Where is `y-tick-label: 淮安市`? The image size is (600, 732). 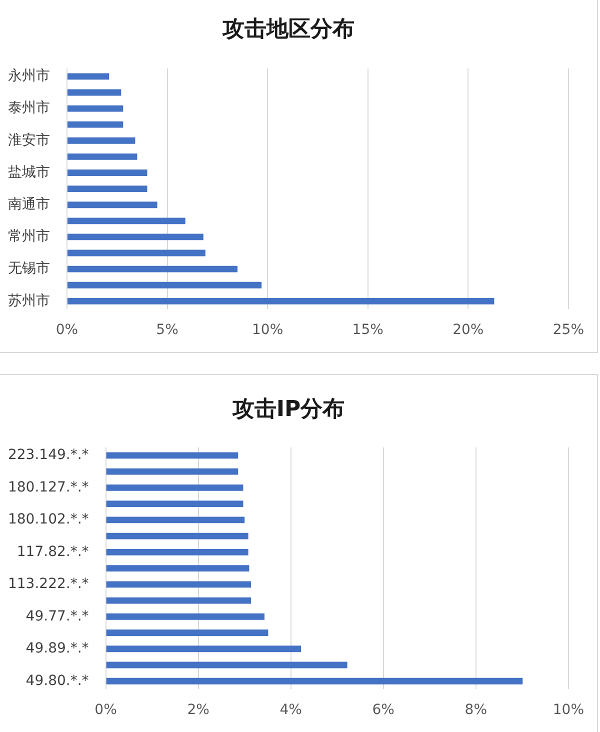
y-tick-label: 淮安市 is located at coordinates (29, 140).